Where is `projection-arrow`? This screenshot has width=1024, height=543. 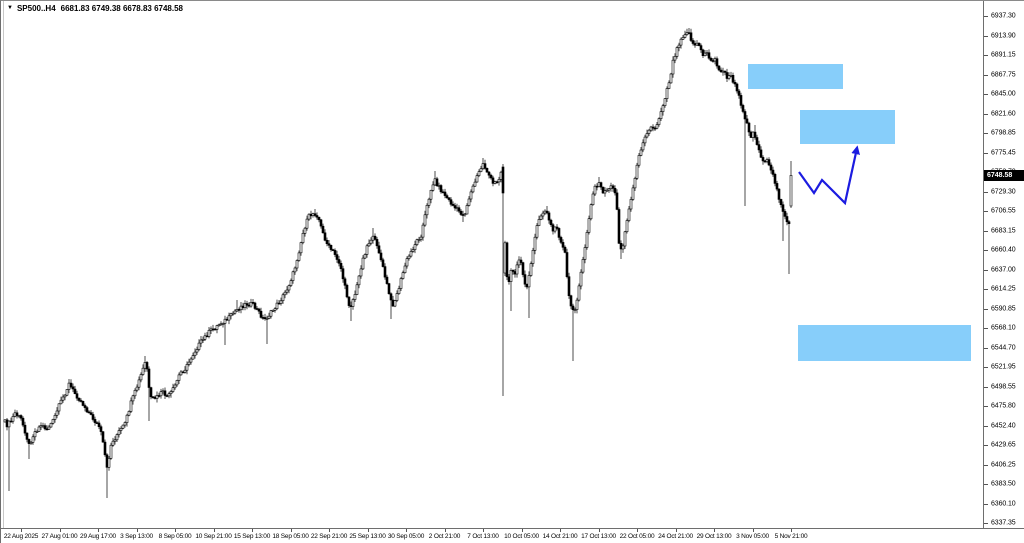
projection-arrow is located at coordinates (829, 175).